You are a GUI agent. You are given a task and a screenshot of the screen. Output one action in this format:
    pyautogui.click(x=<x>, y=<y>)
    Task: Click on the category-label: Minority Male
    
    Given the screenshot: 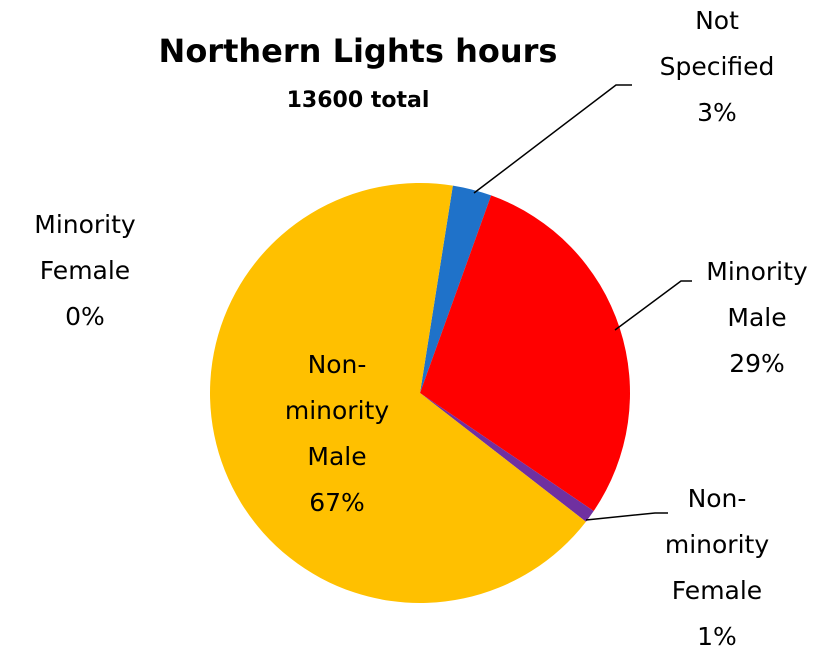 What is the action you would take?
    pyautogui.click(x=757, y=294)
    